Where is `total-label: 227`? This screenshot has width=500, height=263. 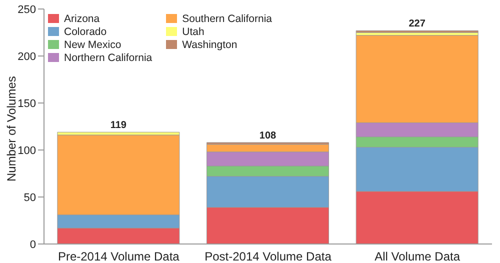 total-label: 227 is located at coordinates (417, 24).